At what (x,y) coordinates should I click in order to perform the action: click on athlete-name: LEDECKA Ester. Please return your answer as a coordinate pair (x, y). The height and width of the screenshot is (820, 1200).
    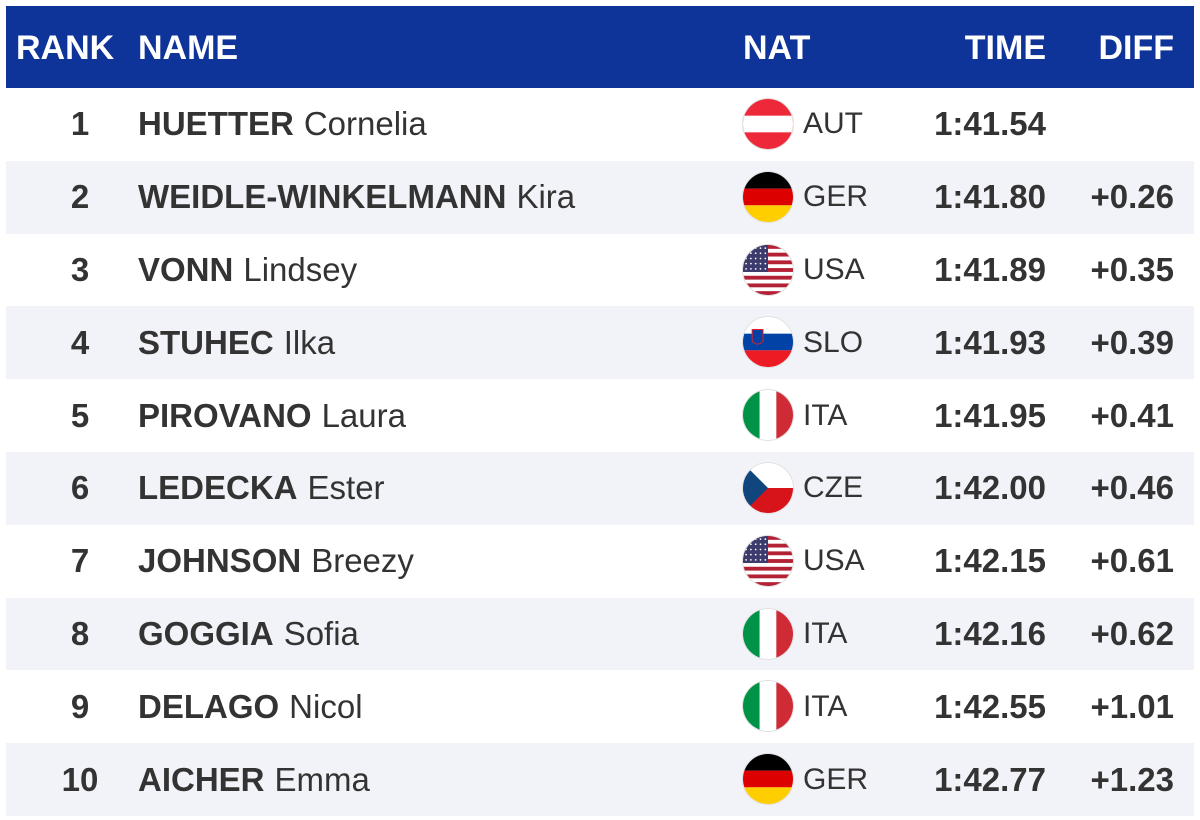
    Looking at the image, I should click on (261, 488).